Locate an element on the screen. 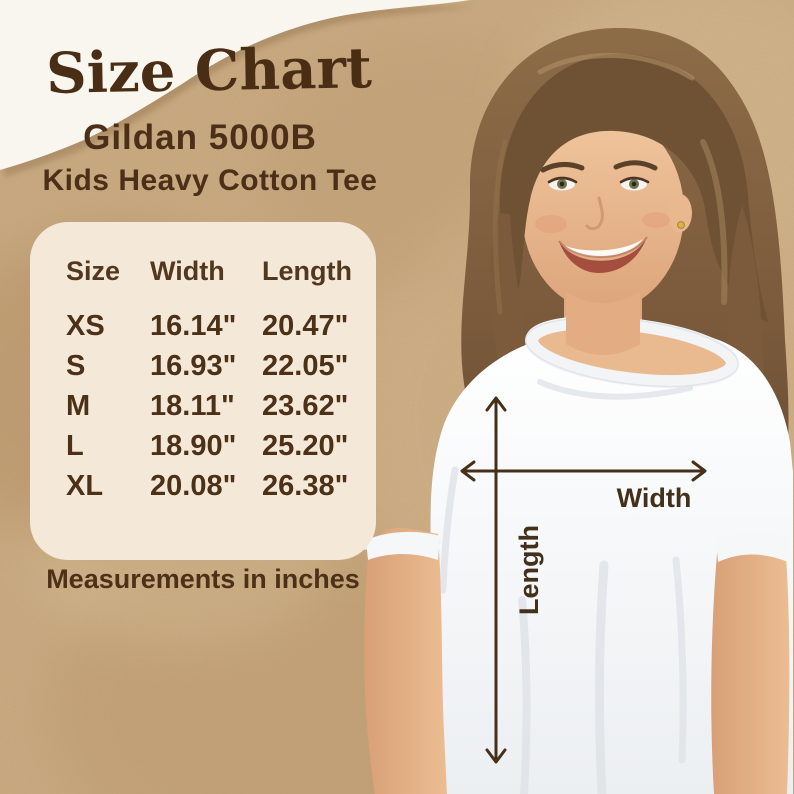 The image size is (794, 794). table-row-xl: XL 20.08" 26.38" is located at coordinates (221, 486).